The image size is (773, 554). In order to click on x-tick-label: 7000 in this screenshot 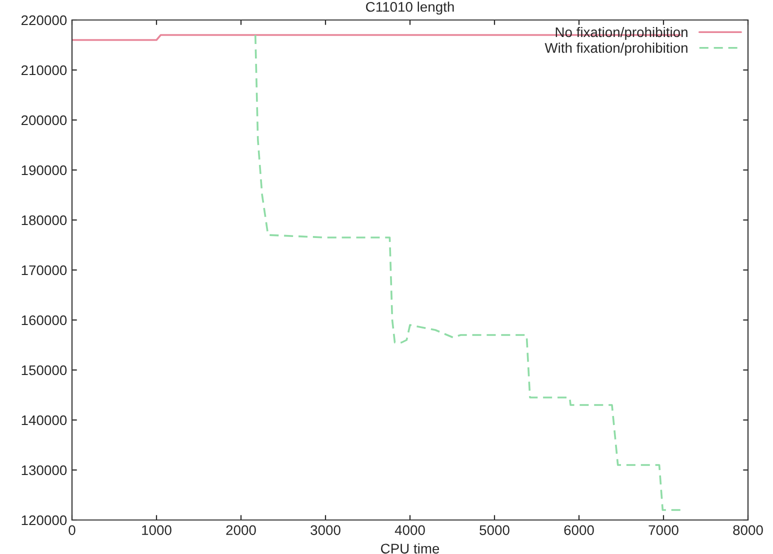, I will do `click(663, 530)`.